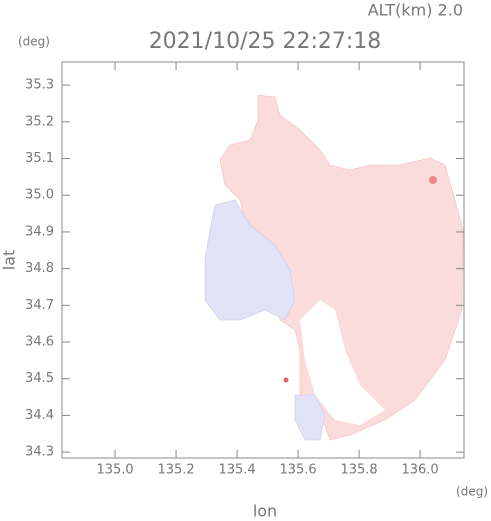 The height and width of the screenshot is (521, 491). I want to click on y-tick-label: 35.2, so click(39, 121).